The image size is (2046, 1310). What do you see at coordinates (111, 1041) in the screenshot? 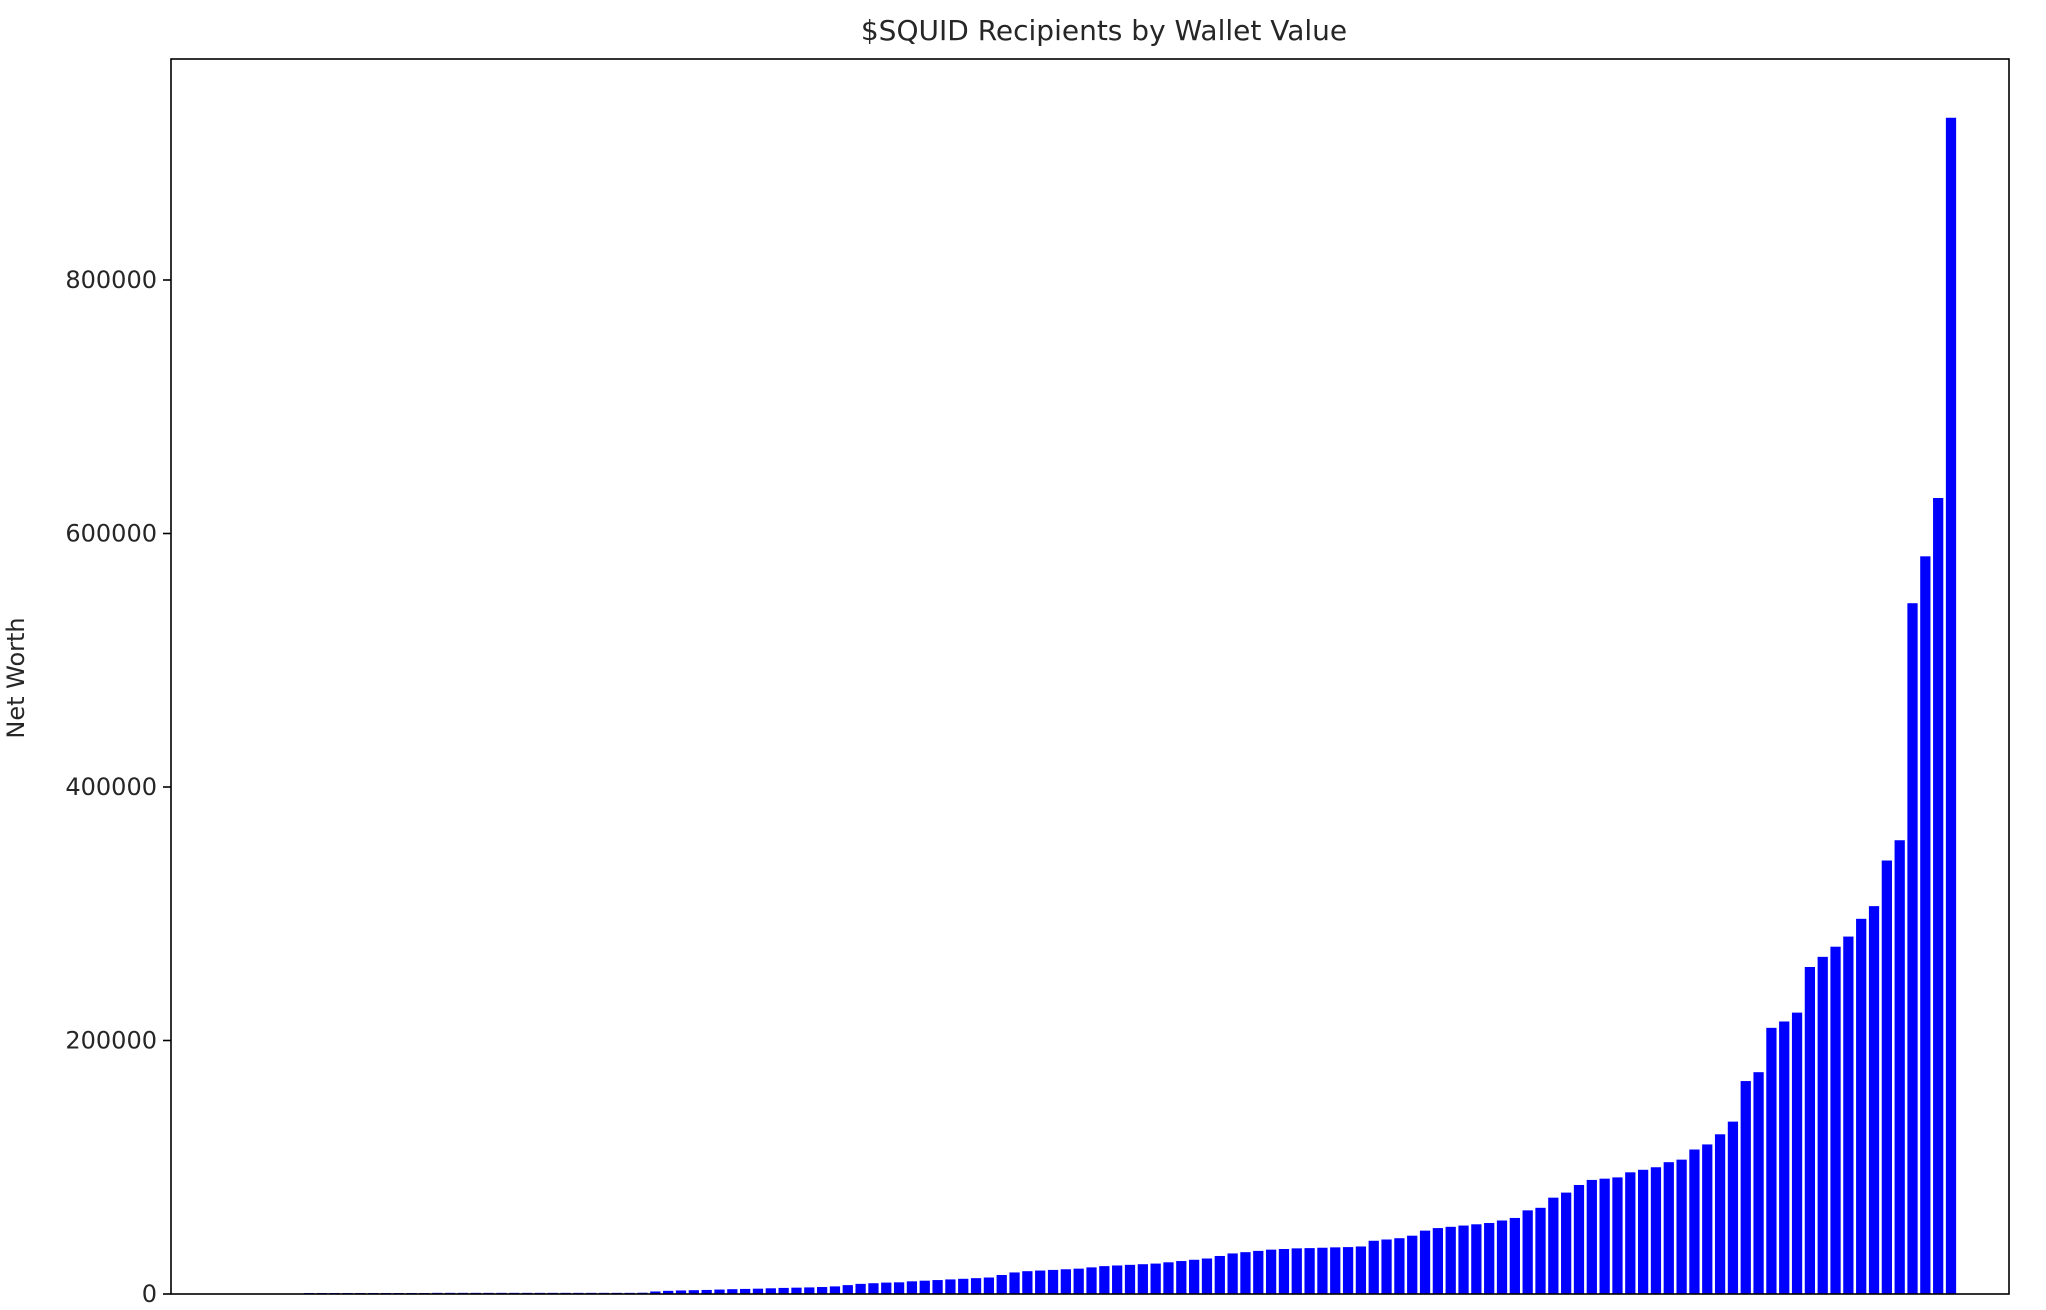
I see `y-tick-label: 200000` at bounding box center [111, 1041].